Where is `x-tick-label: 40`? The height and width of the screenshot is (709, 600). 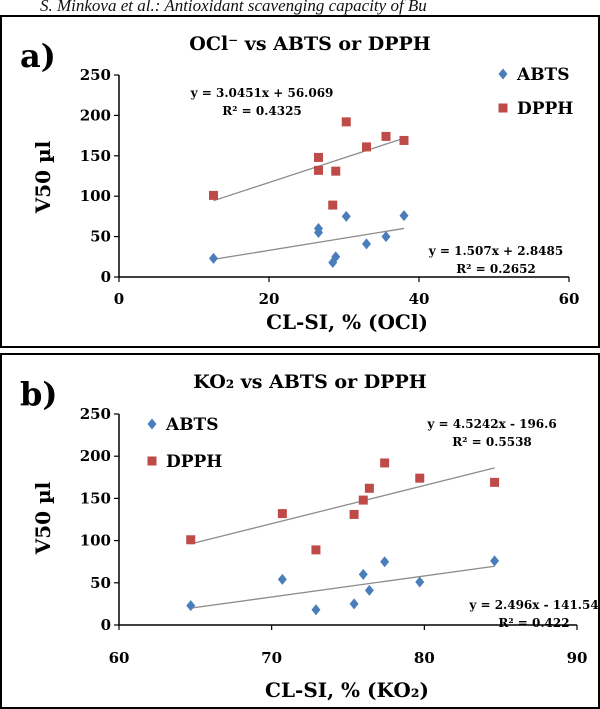
x-tick-label: 40 is located at coordinates (419, 299).